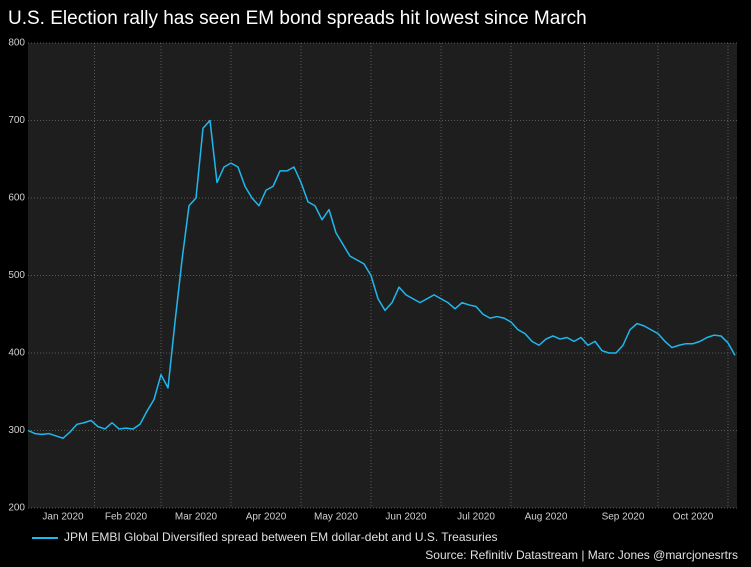 This screenshot has width=751, height=567. What do you see at coordinates (196, 517) in the screenshot?
I see `x-tick-label: Mar 2020` at bounding box center [196, 517].